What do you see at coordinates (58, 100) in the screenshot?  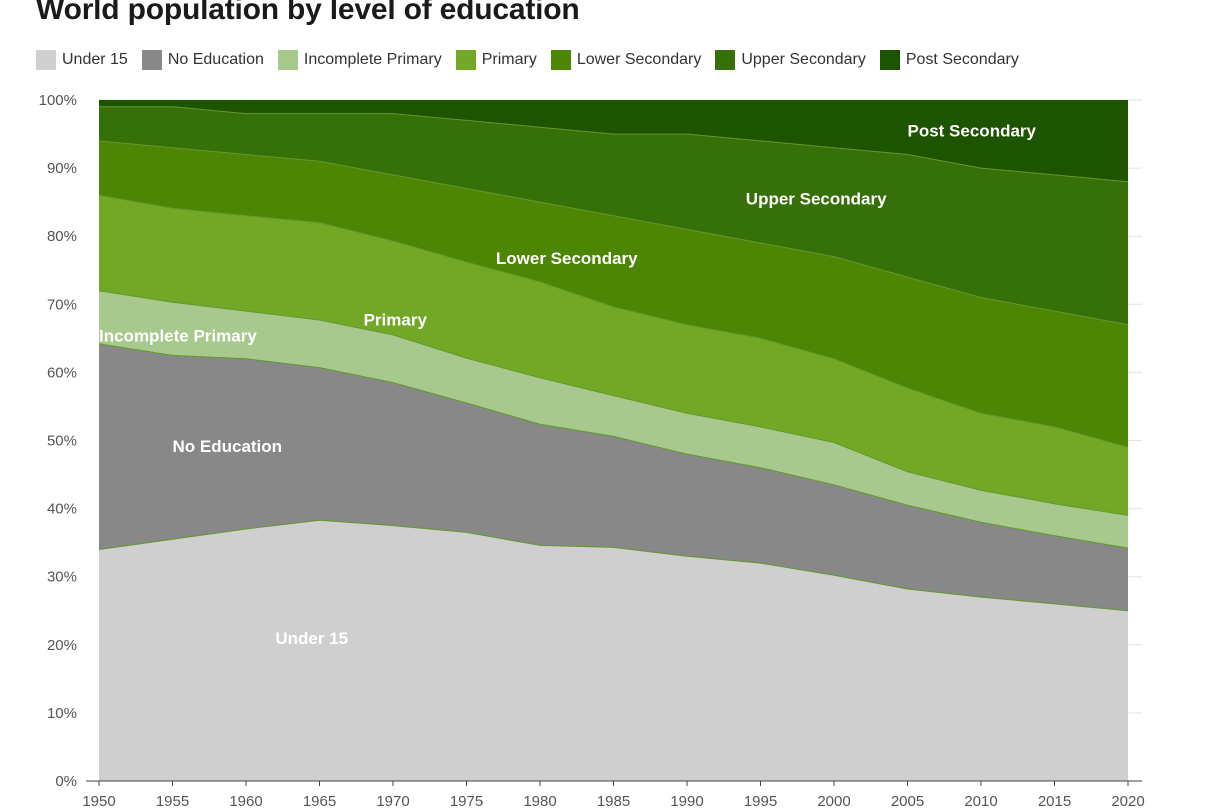 I see `y-tick-label: 100%` at bounding box center [58, 100].